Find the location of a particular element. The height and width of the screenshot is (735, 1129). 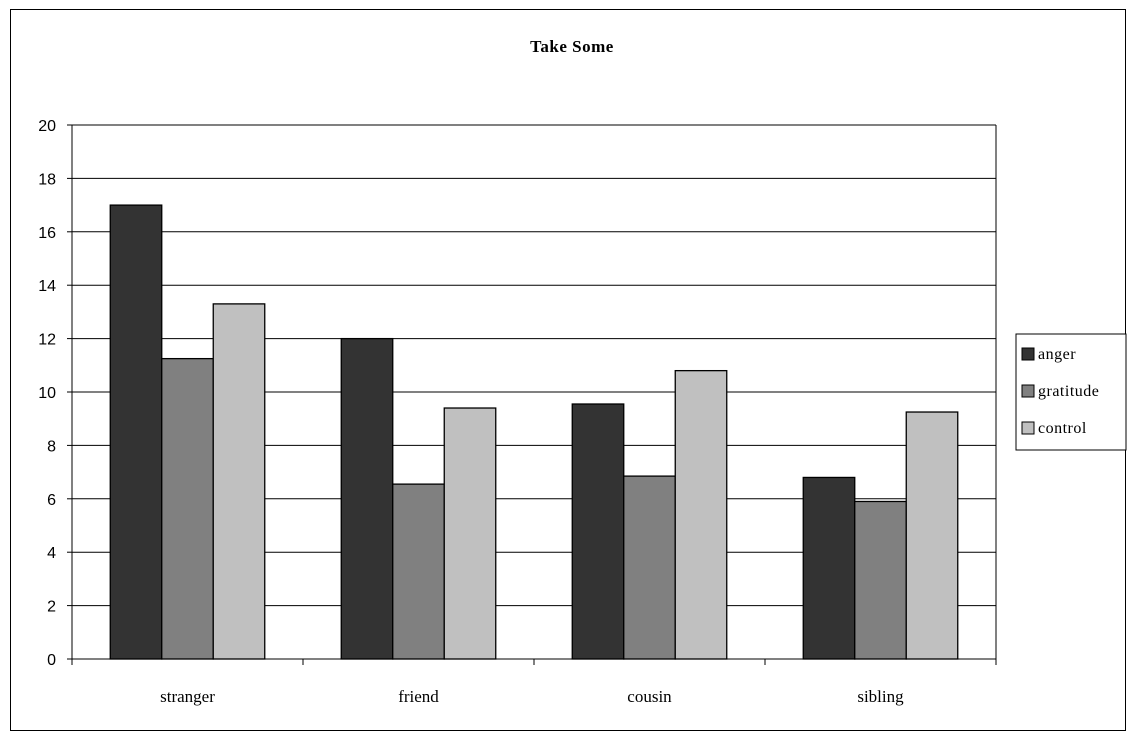

legend-label-anger: anger is located at coordinates (1057, 354).